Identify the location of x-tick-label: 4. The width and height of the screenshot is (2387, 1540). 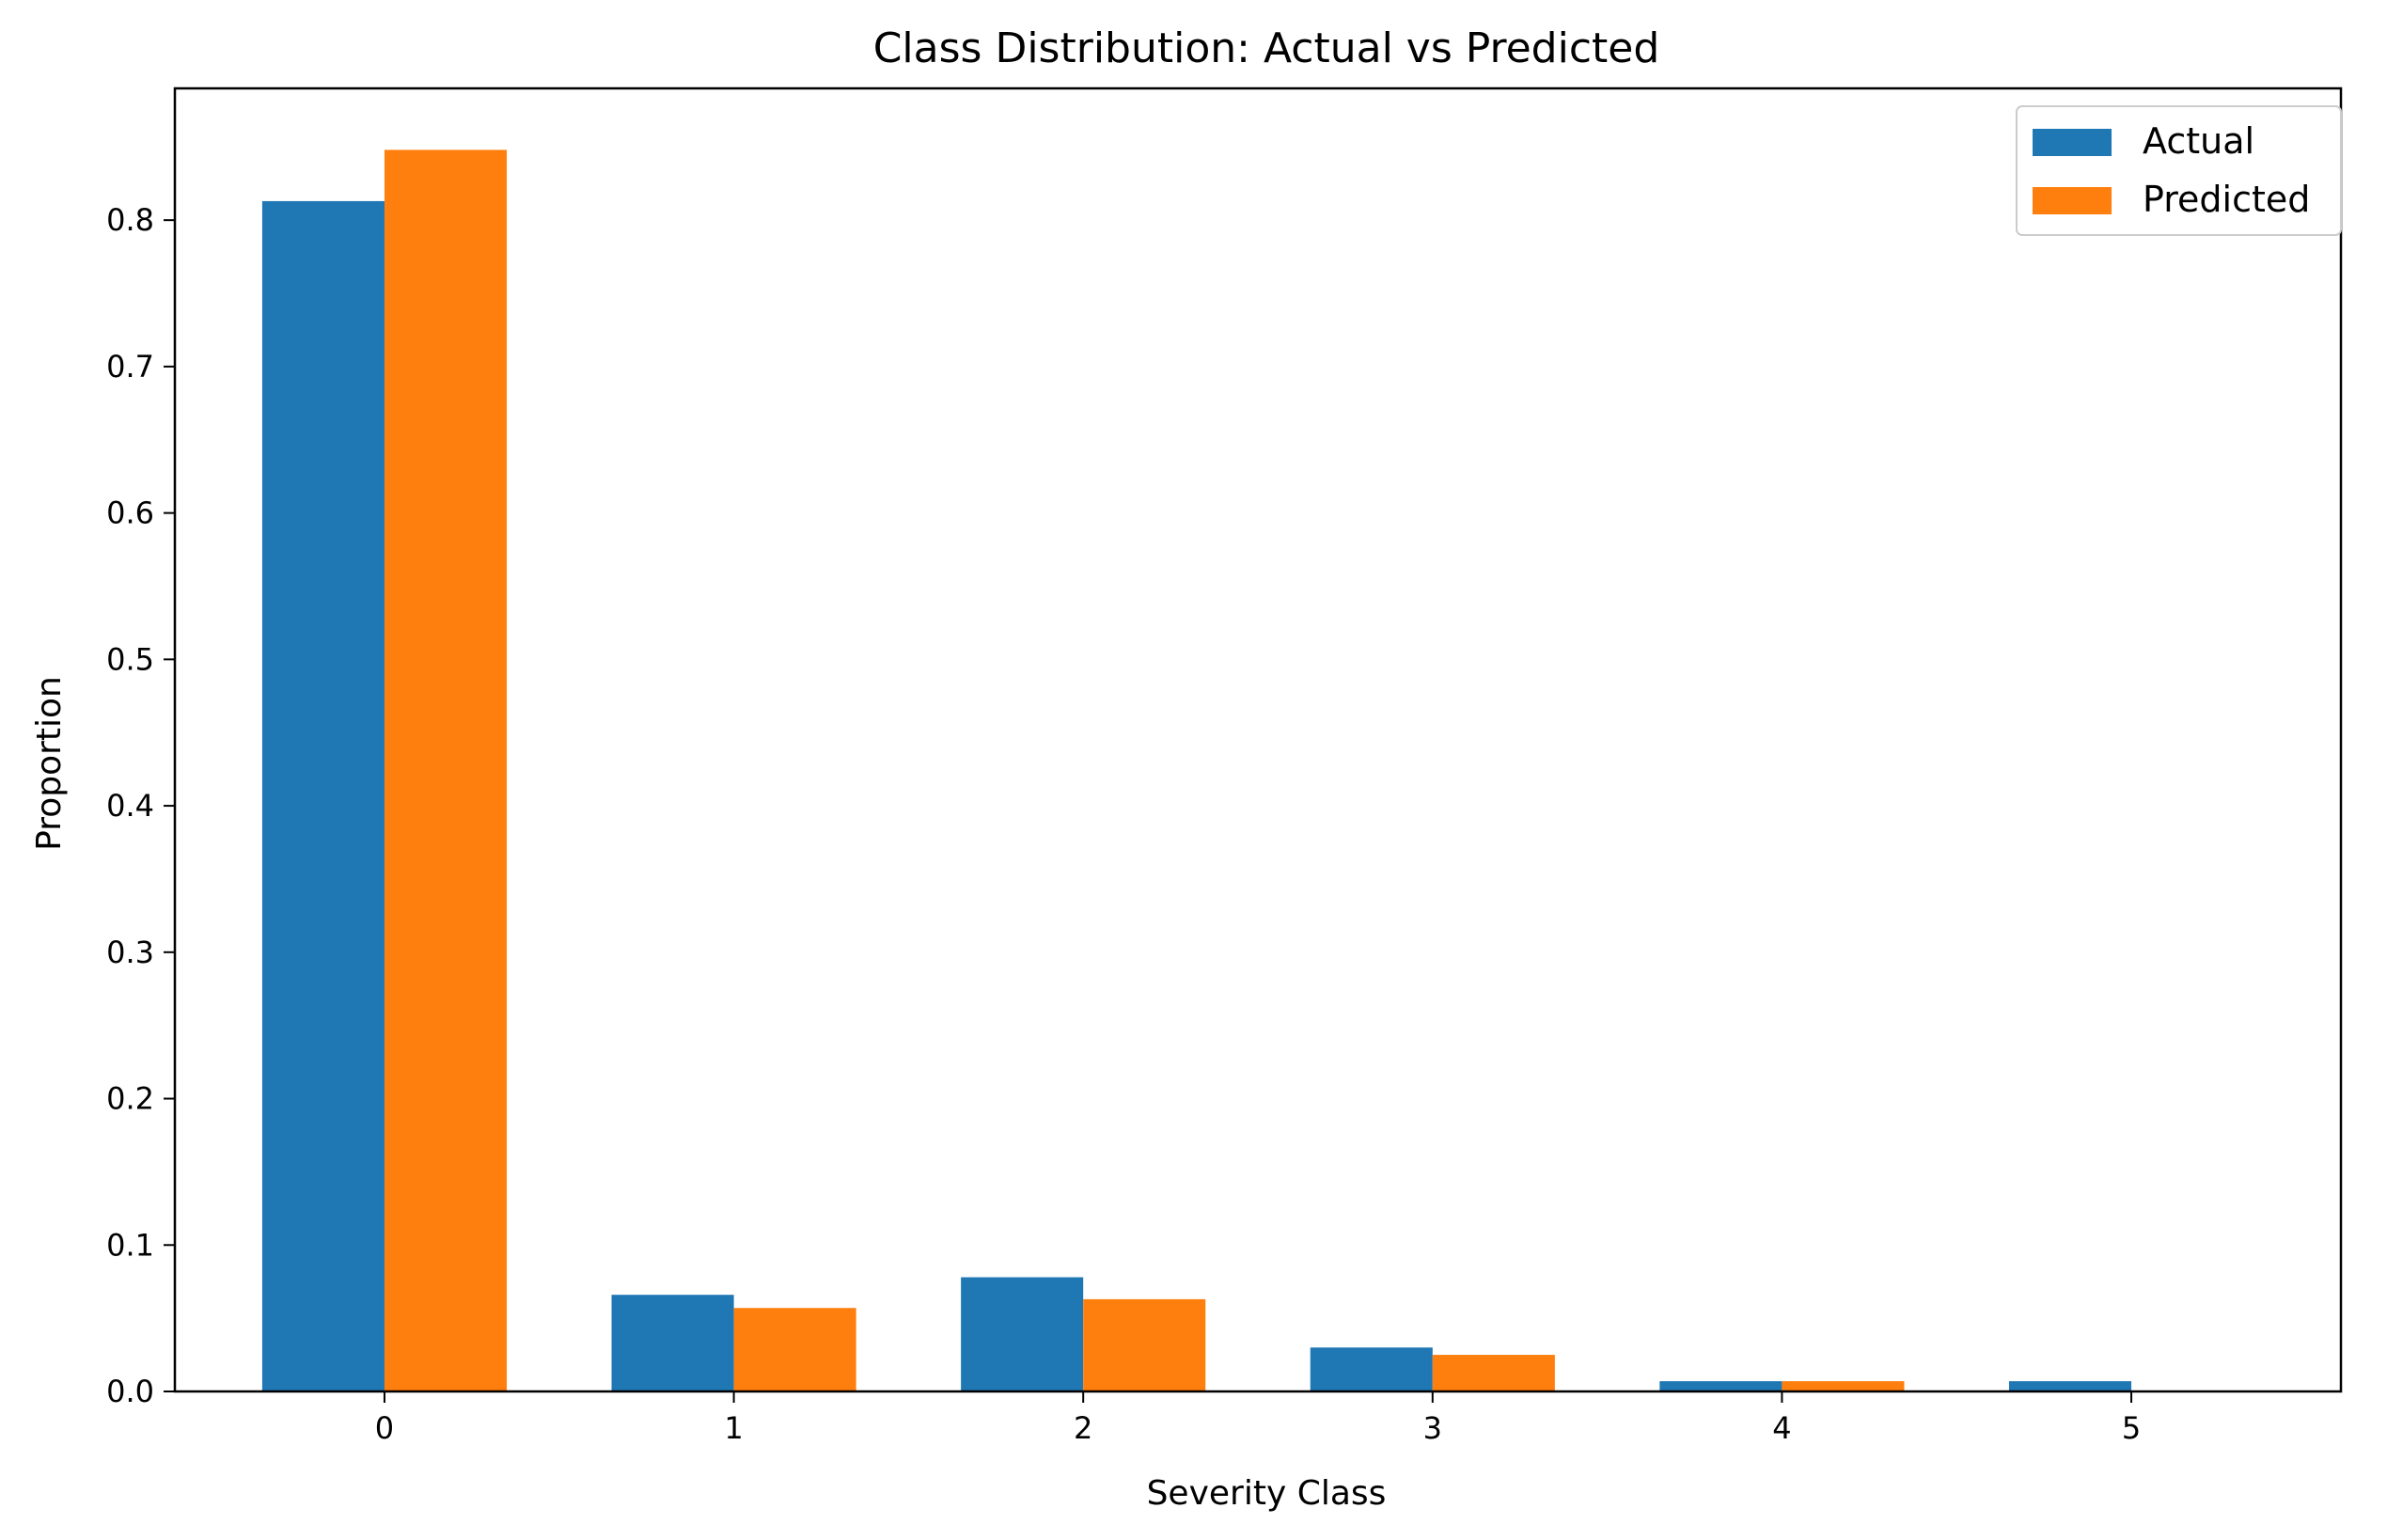
(1781, 1428).